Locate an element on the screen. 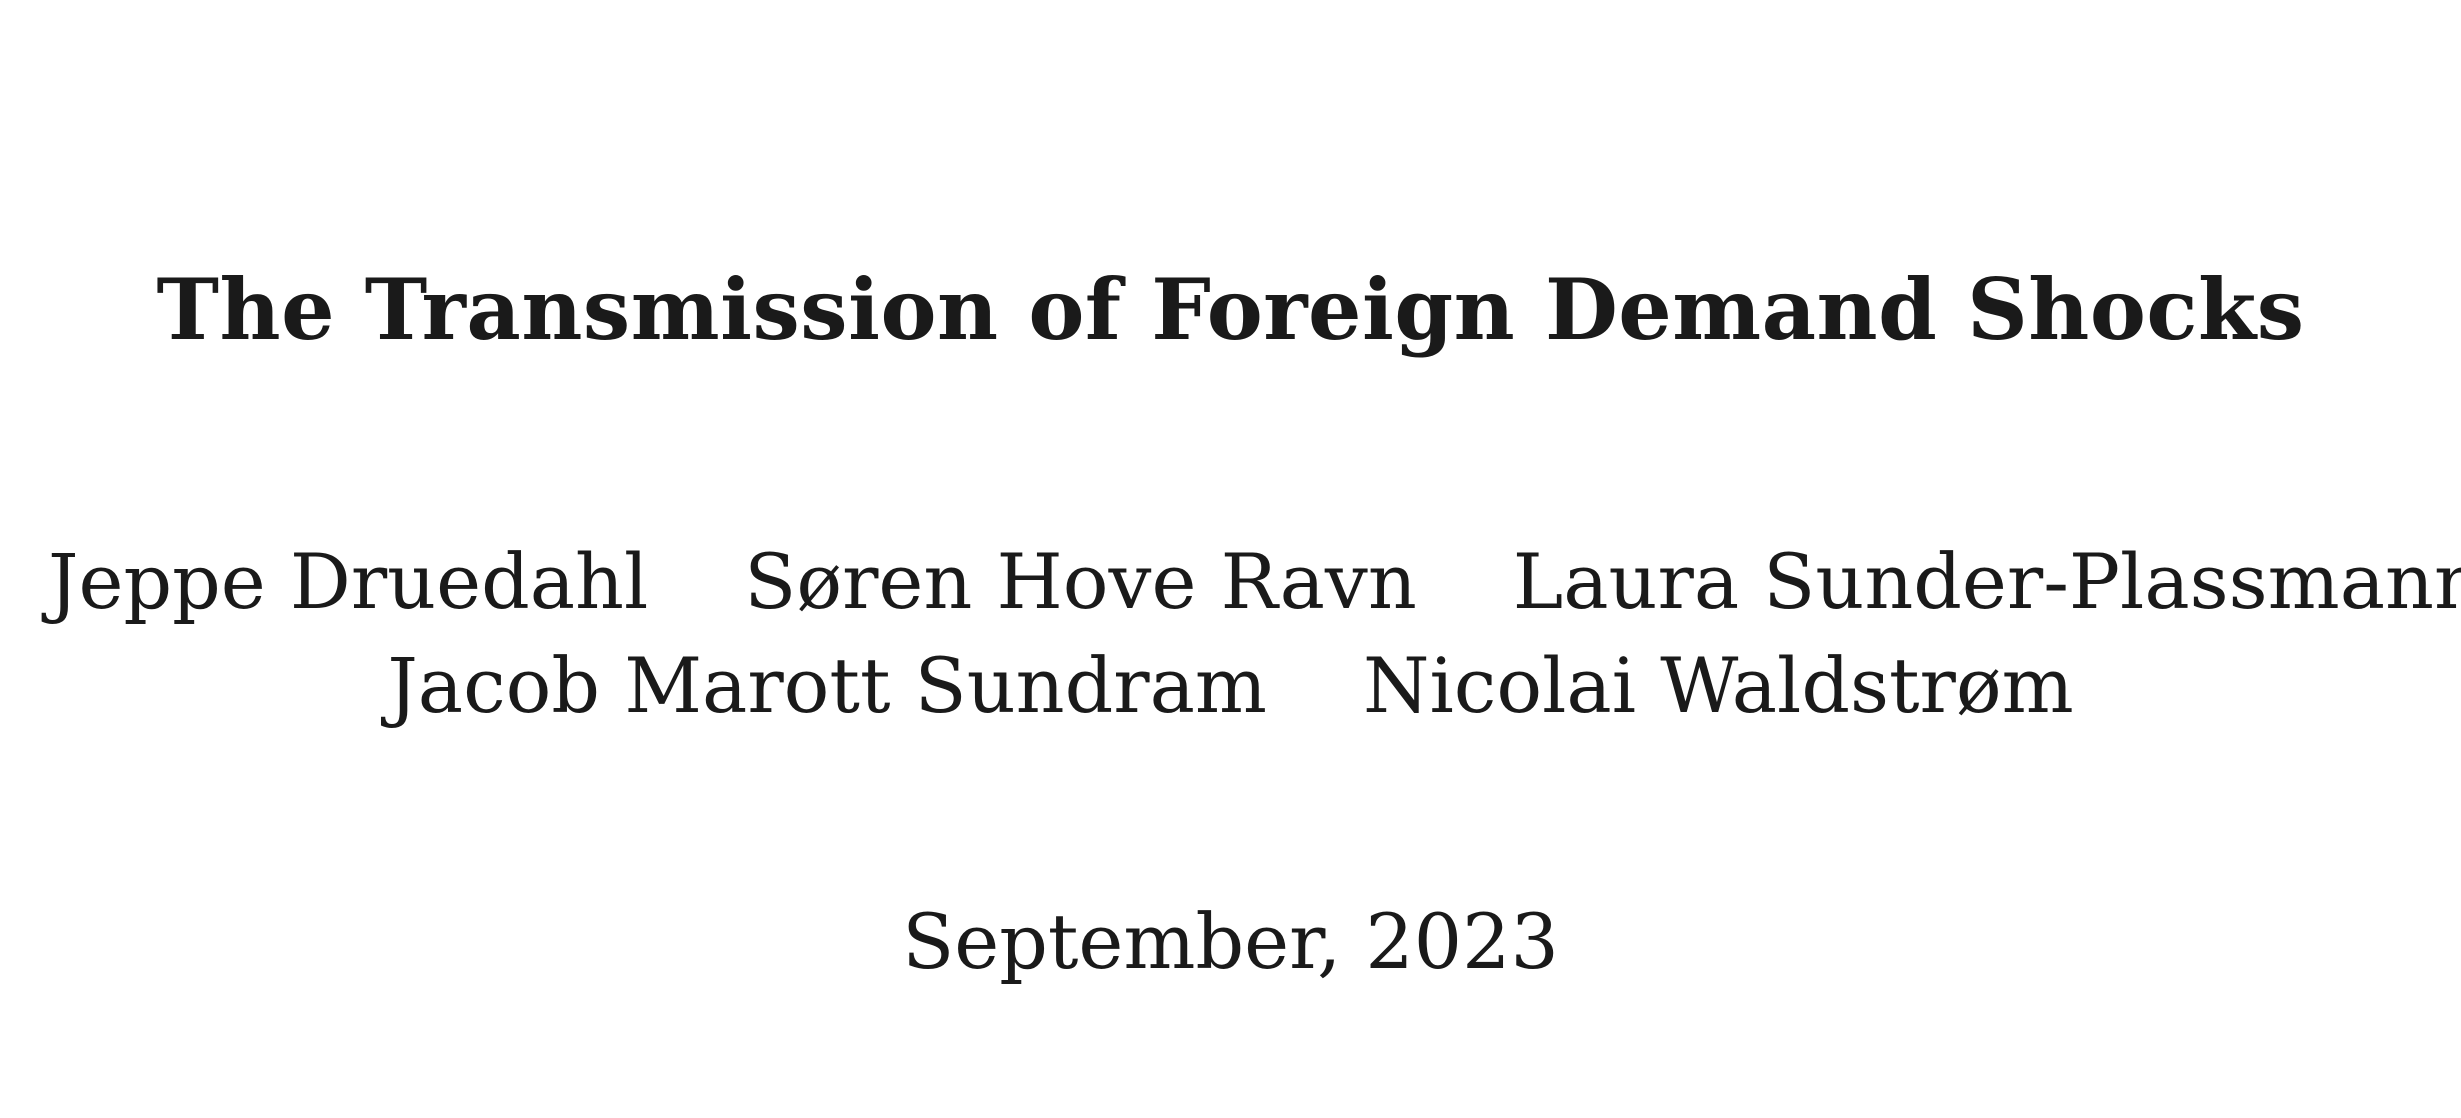 The image size is (2461, 1118). author-name: Laura Sunder-Plassmann is located at coordinates (1986, 581).